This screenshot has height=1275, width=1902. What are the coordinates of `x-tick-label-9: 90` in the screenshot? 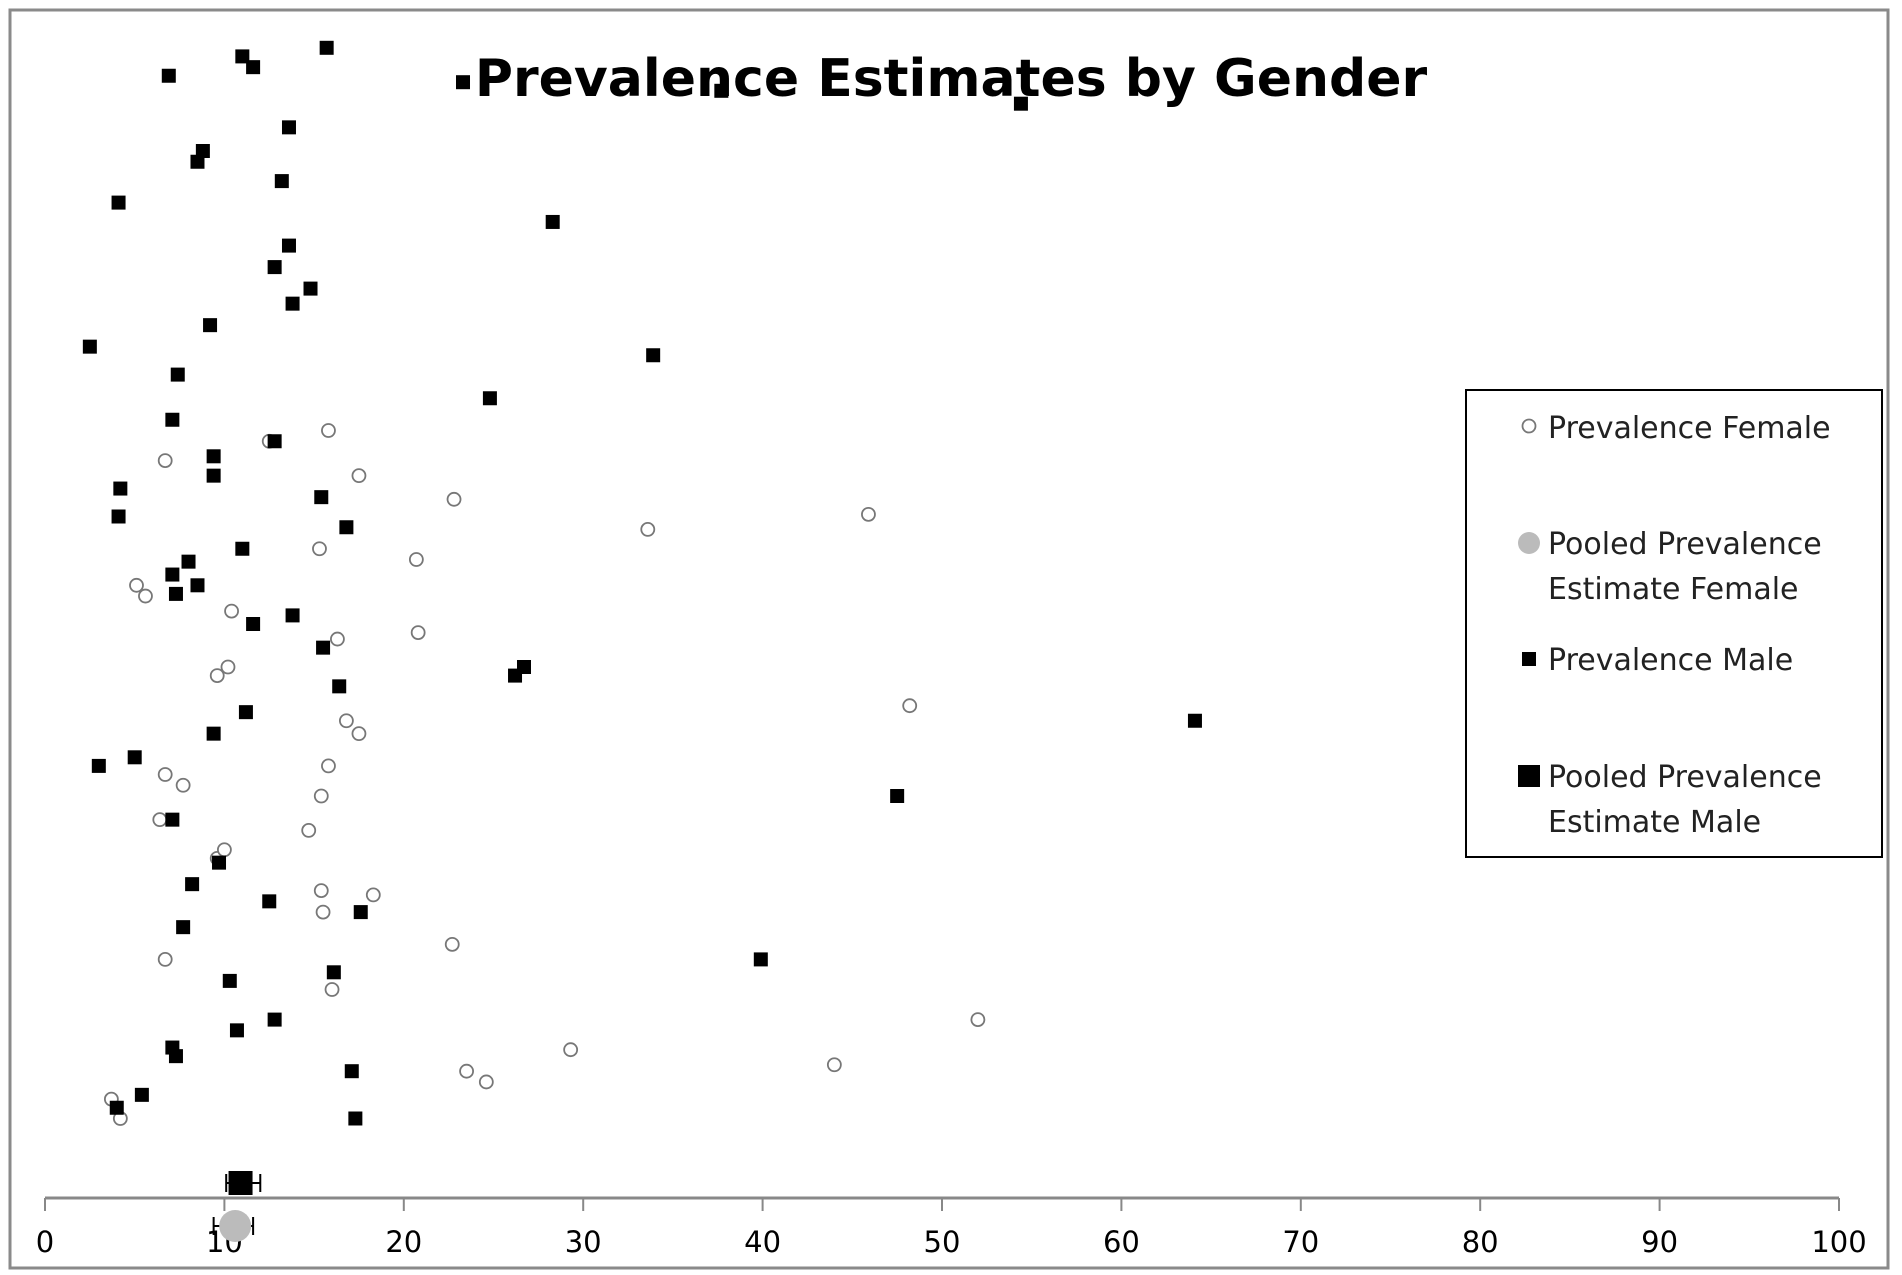 It's located at (1659, 1242).